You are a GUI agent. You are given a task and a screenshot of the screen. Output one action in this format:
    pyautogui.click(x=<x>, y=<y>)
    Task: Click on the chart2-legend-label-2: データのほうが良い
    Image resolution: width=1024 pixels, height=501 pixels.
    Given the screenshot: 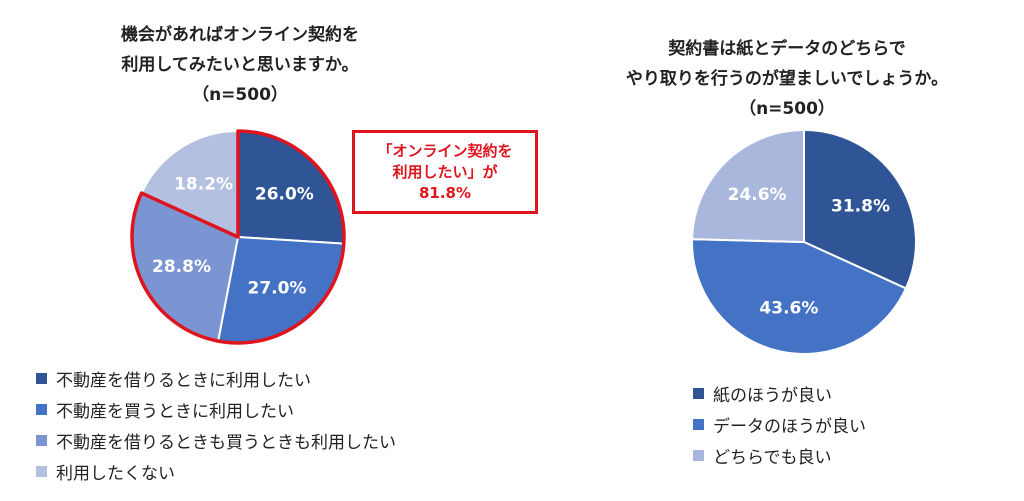 What is the action you would take?
    pyautogui.click(x=789, y=427)
    